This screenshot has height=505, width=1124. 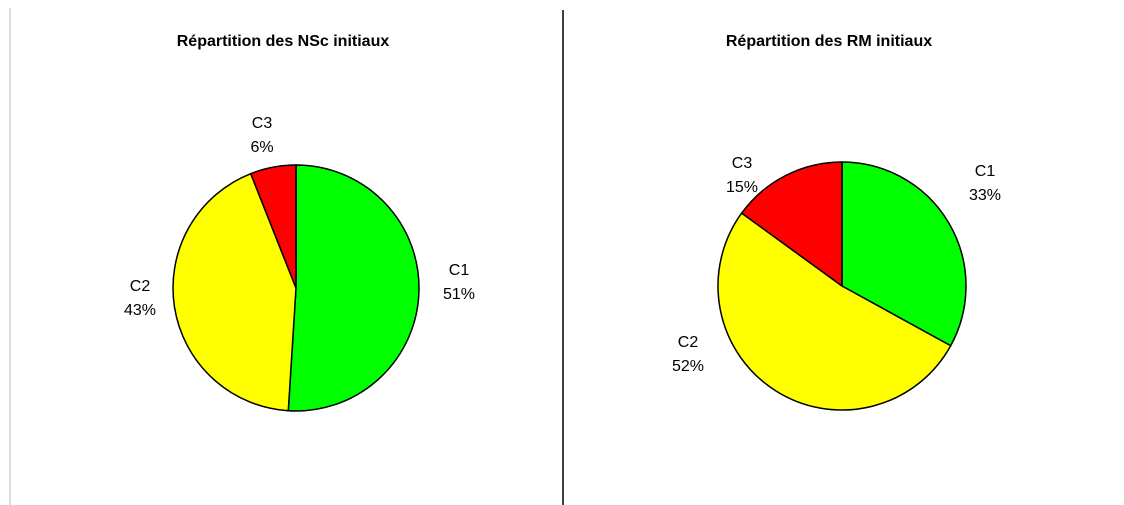 I want to click on slice-value-label: 33%, so click(x=985, y=195).